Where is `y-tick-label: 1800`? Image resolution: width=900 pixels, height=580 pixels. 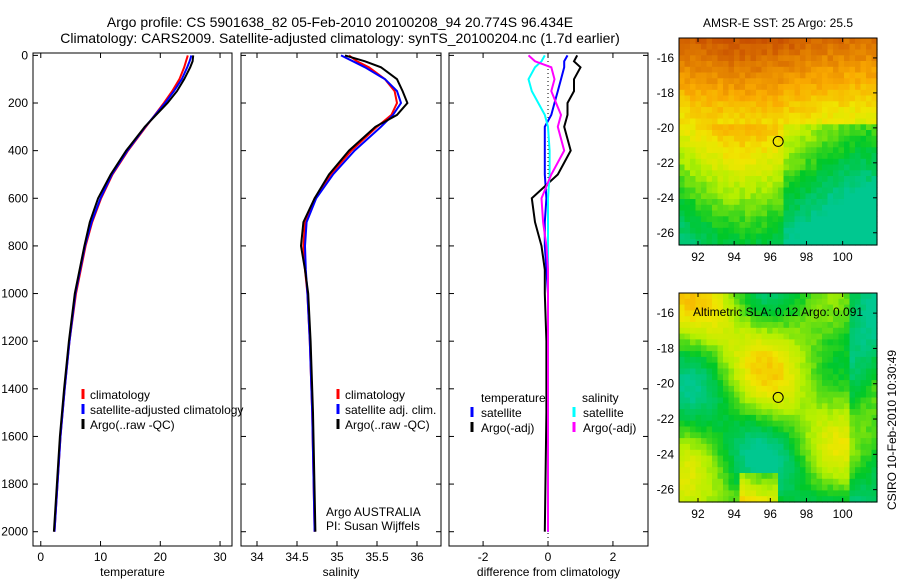
y-tick-label: 1800 is located at coordinates (14, 484).